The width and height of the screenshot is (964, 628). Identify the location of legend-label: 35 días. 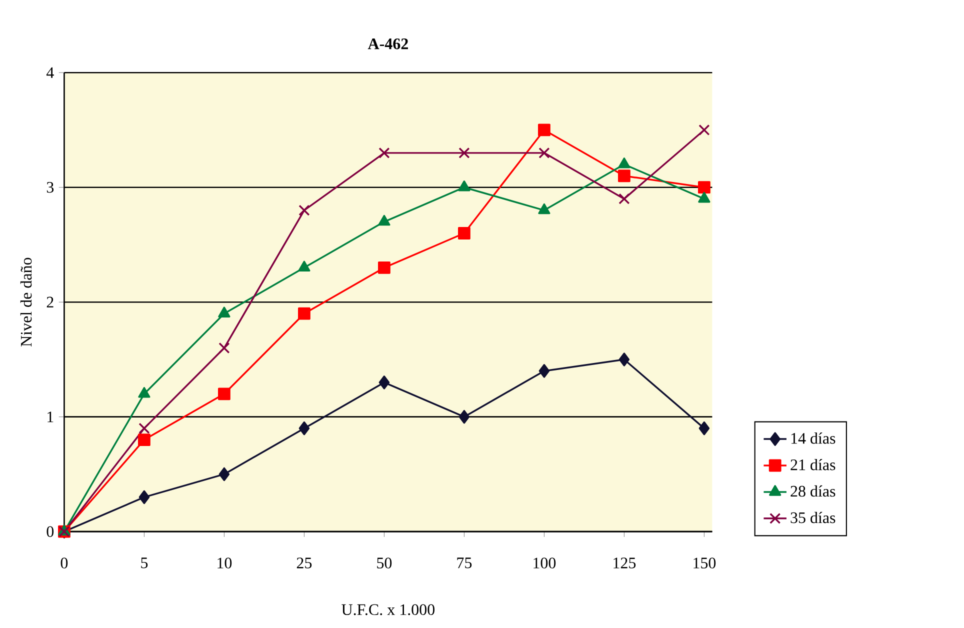
(813, 518).